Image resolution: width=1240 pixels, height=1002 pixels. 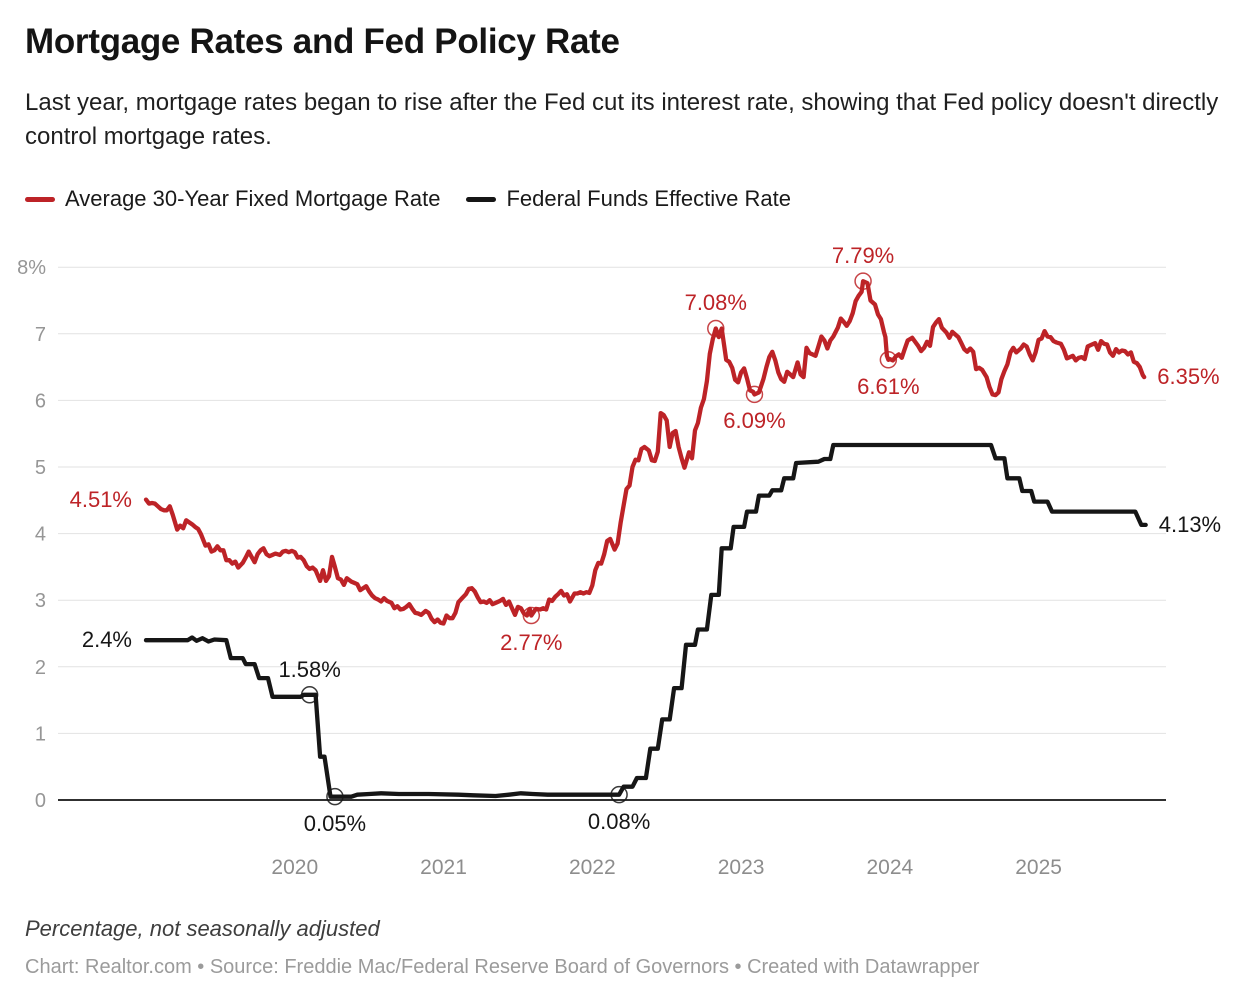 I want to click on y-tick-label: 7, so click(x=40, y=335).